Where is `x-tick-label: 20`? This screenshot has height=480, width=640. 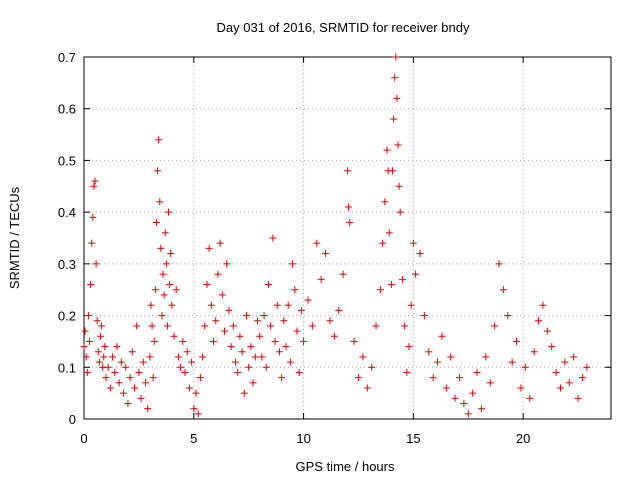 x-tick-label: 20 is located at coordinates (523, 438).